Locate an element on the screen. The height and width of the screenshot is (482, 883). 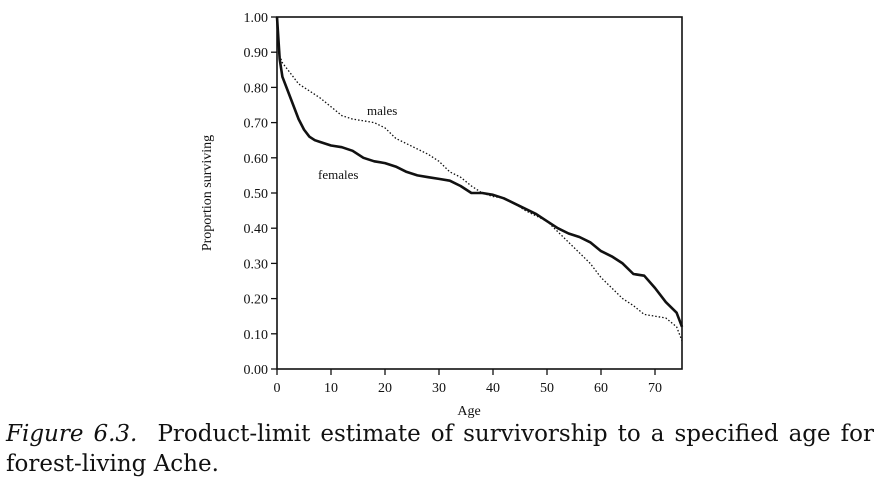
x-tick-label: 50 is located at coordinates (547, 388).